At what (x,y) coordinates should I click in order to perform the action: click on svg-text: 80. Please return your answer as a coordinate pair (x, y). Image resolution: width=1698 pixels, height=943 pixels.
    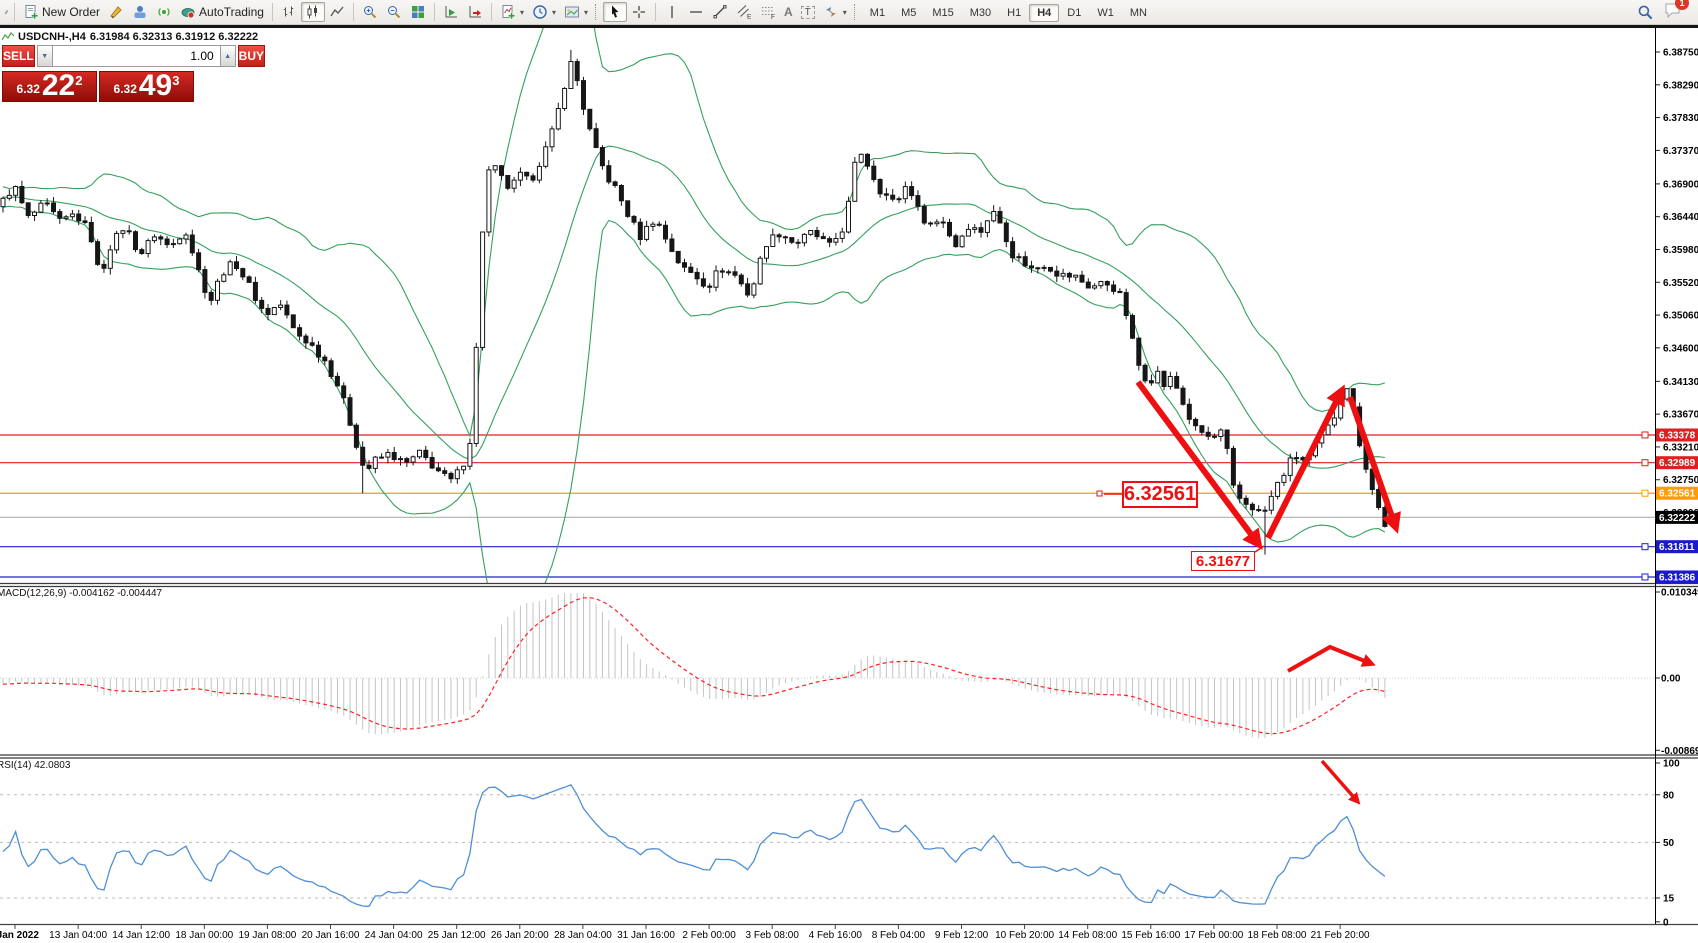
    Looking at the image, I should click on (1669, 795).